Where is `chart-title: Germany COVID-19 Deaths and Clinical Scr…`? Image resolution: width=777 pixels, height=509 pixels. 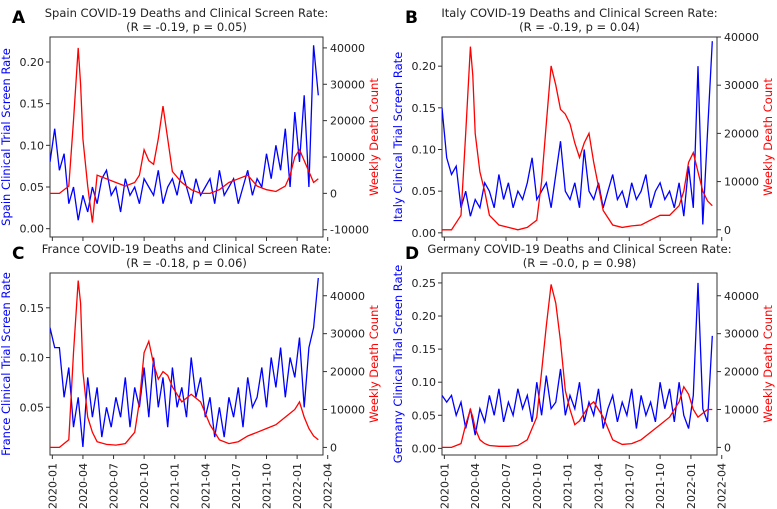
chart-title: Germany COVID-19 Deaths and Clinical Scr… is located at coordinates (579, 249).